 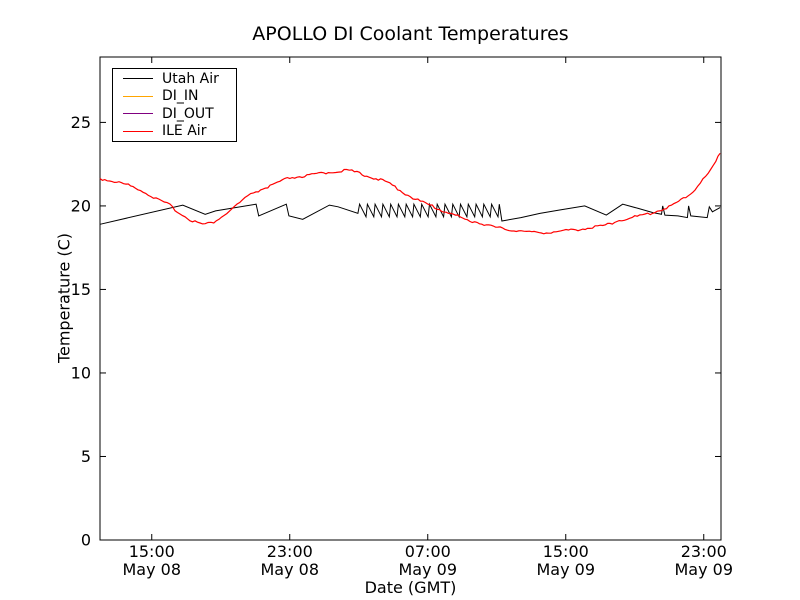 What do you see at coordinates (410, 213) in the screenshot?
I see `utah-air-line` at bounding box center [410, 213].